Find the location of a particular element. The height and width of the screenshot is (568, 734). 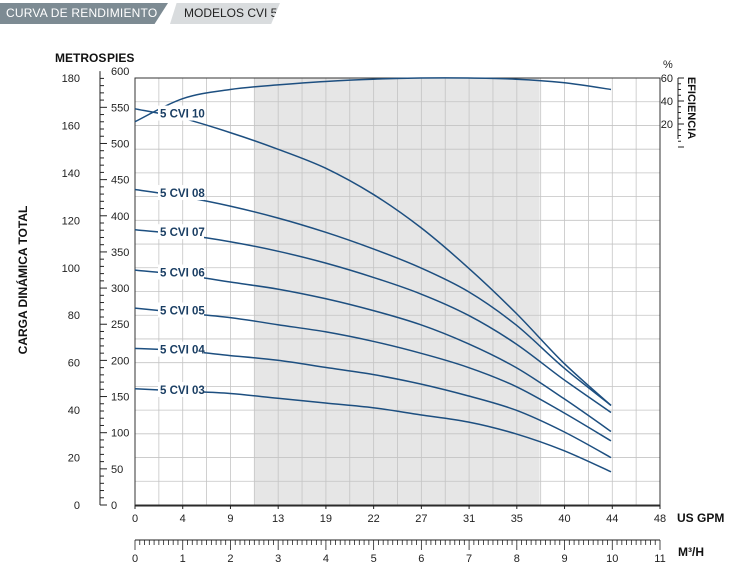

series-label: 5 CVI 05 is located at coordinates (182, 311).